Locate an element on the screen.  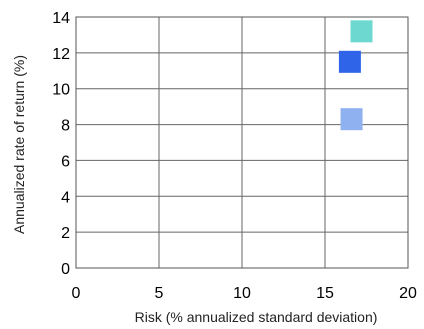
x-tick-label: 20 is located at coordinates (408, 293).